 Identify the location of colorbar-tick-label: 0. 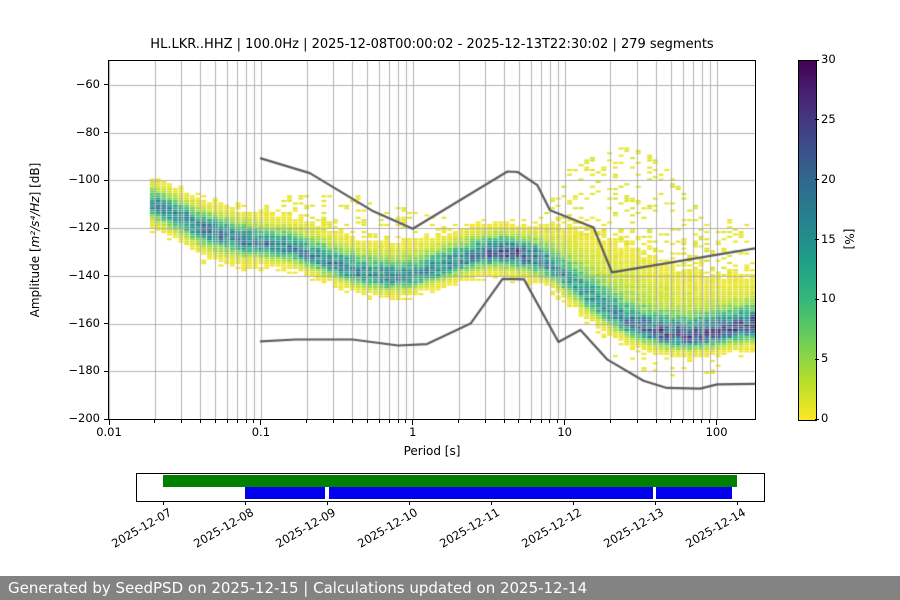
(825, 418).